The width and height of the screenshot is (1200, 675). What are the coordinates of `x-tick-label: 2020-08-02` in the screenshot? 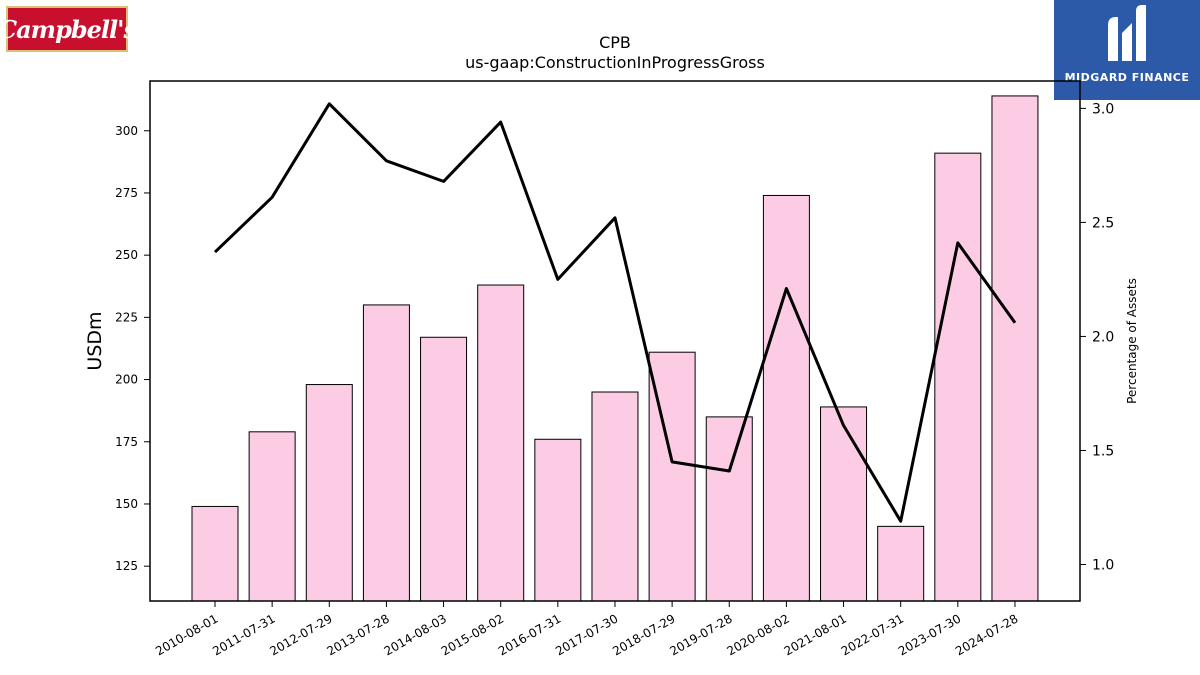 It's located at (757, 634).